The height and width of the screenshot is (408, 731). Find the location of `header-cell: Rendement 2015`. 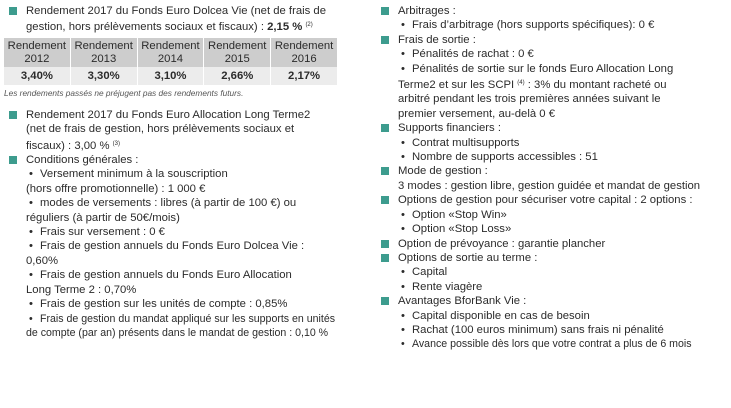

header-cell: Rendement 2015 is located at coordinates (237, 52).